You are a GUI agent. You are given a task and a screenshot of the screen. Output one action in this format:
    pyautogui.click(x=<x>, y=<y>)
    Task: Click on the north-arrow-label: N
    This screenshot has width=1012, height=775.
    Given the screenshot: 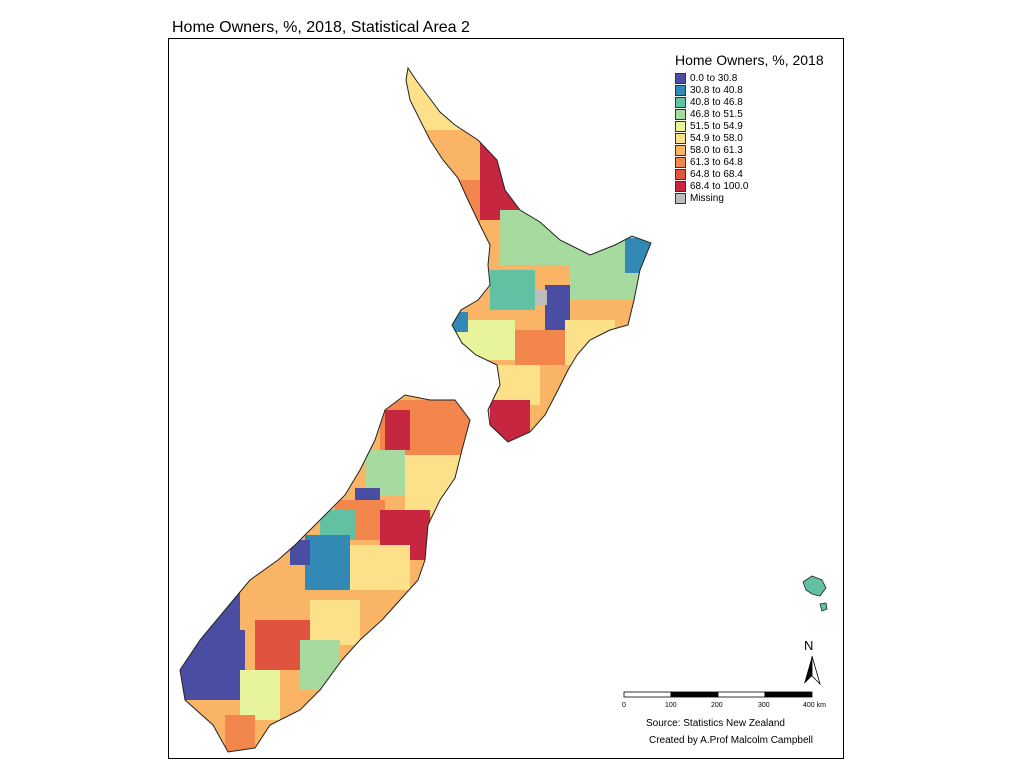 What is the action you would take?
    pyautogui.click(x=809, y=645)
    